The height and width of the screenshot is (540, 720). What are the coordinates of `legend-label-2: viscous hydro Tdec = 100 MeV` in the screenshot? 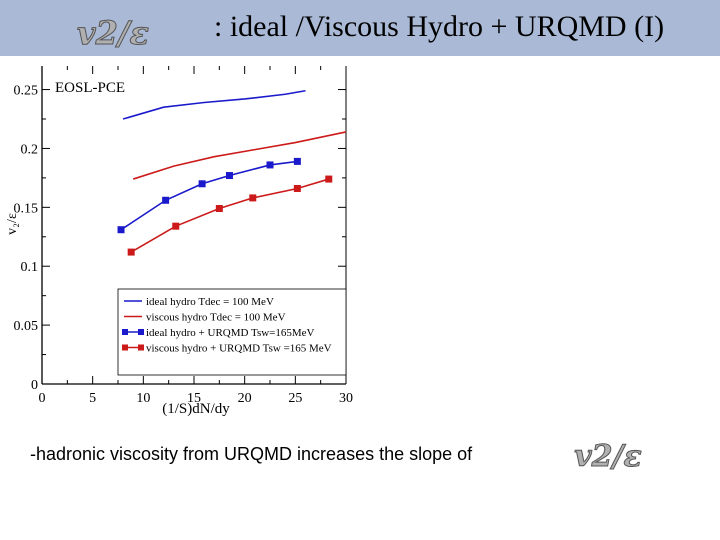 It's located at (216, 318).